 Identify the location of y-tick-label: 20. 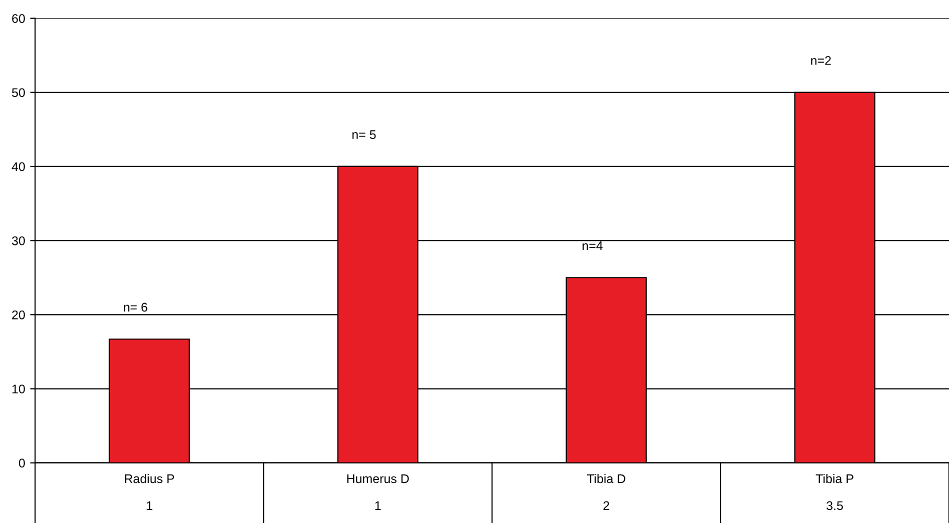
(18, 315).